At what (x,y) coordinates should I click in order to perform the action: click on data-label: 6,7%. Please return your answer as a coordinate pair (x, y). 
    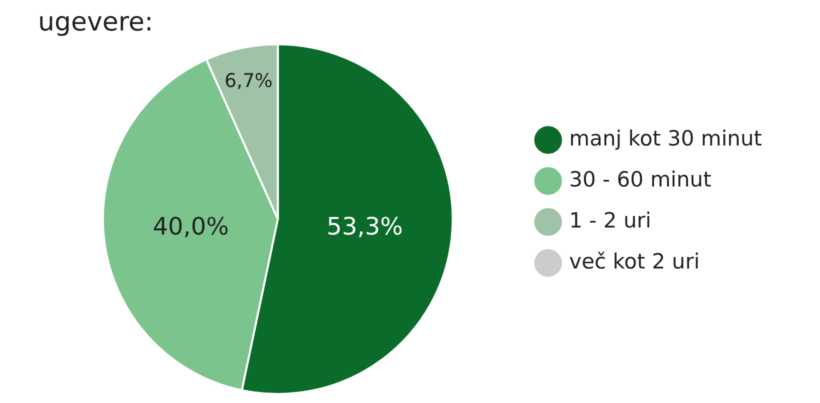
    Looking at the image, I should click on (248, 81).